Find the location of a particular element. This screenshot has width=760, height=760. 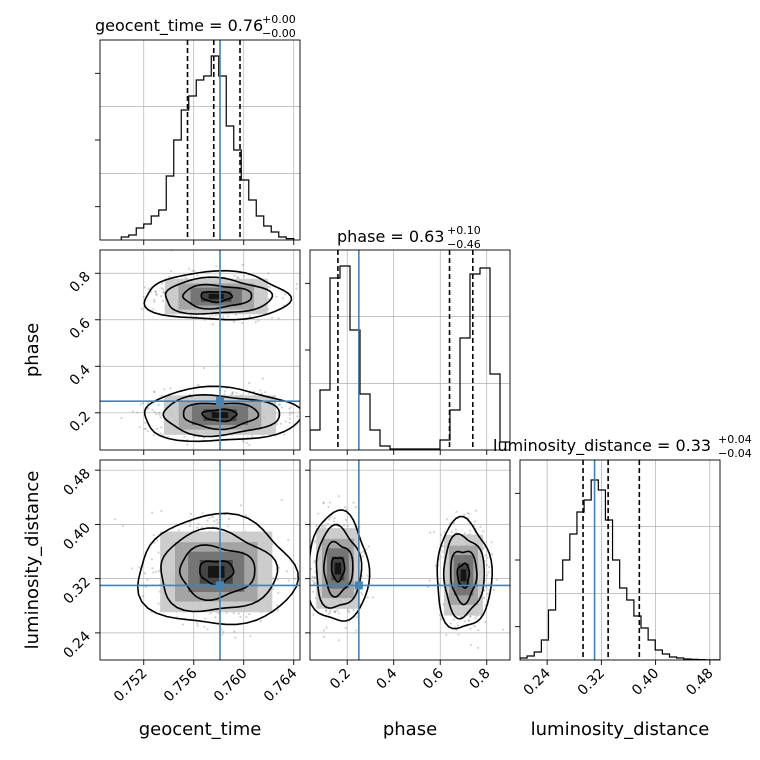

title-geocent-time-lower: −0.00 is located at coordinates (279, 33).